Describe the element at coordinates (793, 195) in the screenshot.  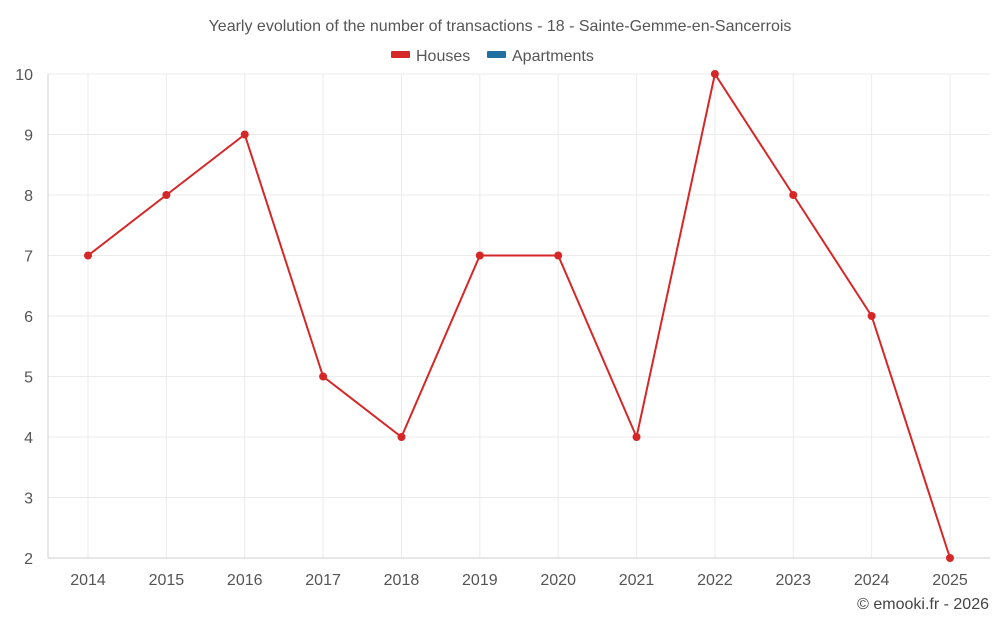
I see `data-point-houses-2023` at that location.